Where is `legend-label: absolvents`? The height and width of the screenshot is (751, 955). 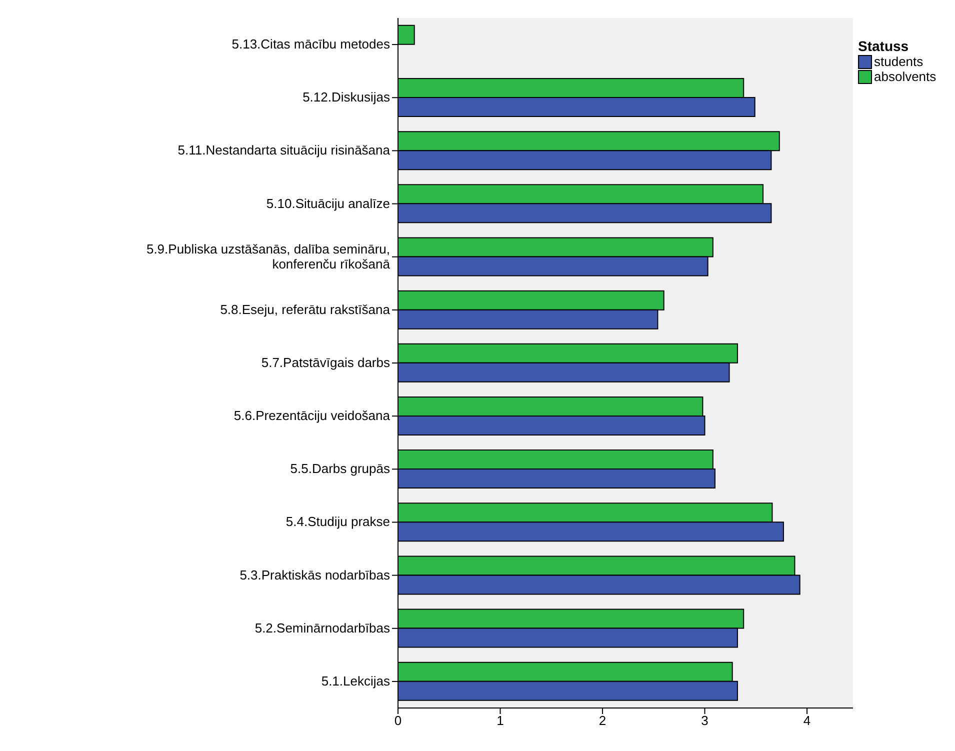 legend-label: absolvents is located at coordinates (905, 76).